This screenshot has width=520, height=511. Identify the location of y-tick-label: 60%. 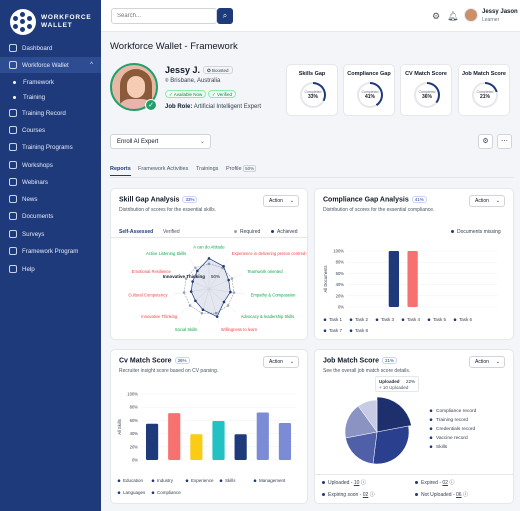
(340, 273).